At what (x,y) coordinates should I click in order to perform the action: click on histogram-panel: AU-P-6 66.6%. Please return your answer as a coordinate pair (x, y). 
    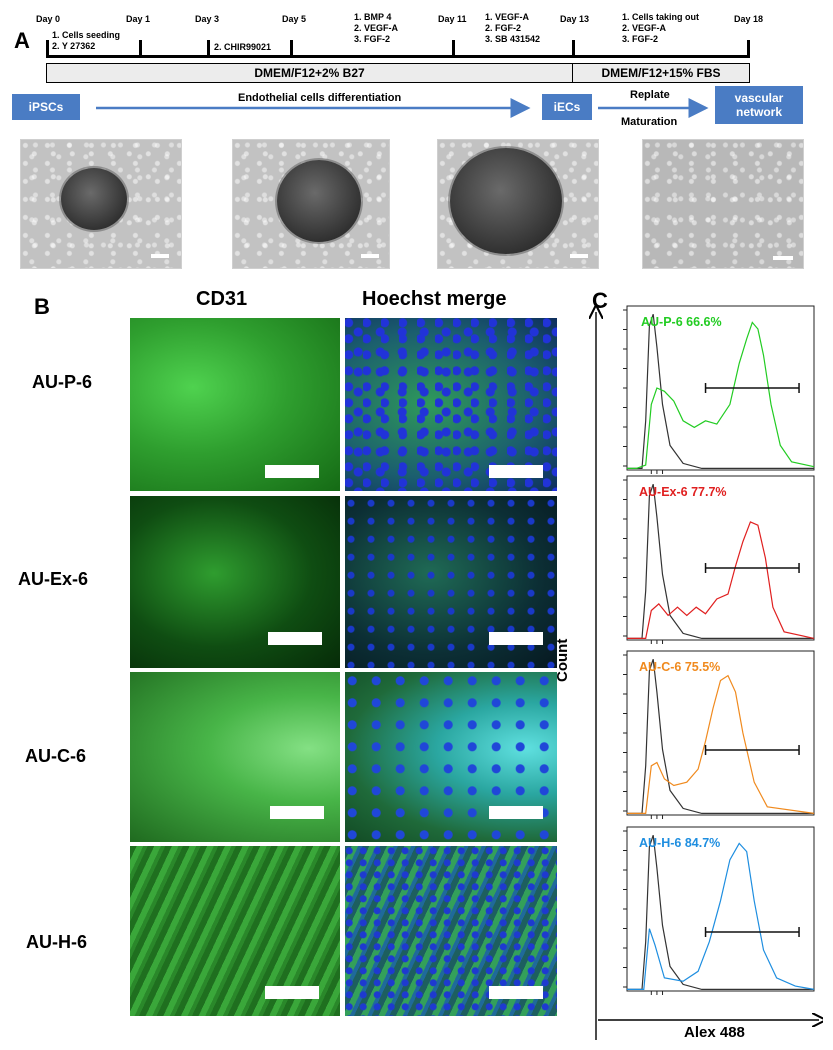
    Looking at the image, I should click on (719, 389).